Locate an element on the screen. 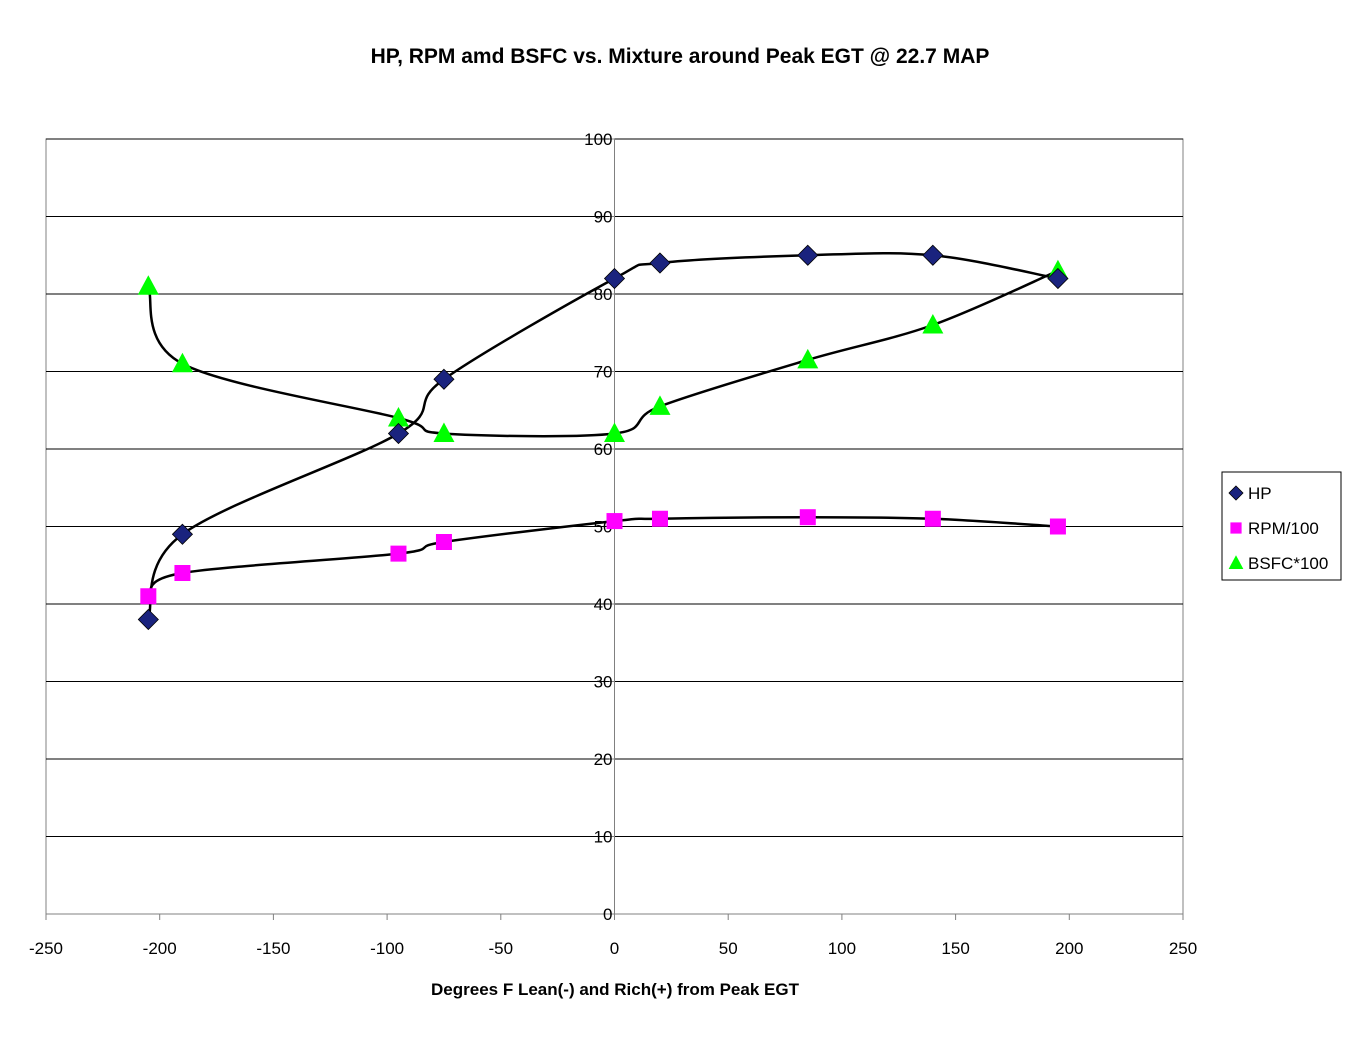 The width and height of the screenshot is (1360, 1039). y-tick-label: 100 is located at coordinates (598, 139).